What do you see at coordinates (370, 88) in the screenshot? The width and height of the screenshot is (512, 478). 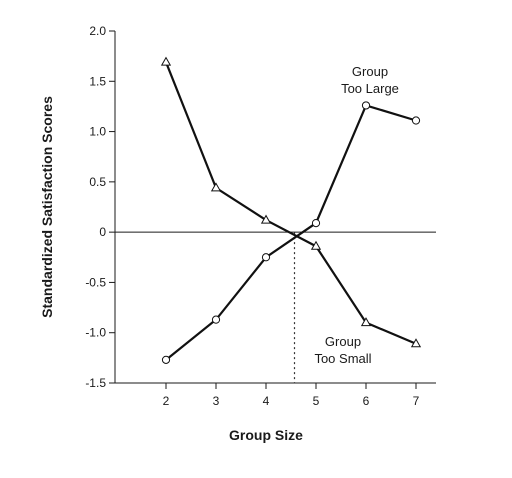 I see `series-annotation: Too Large` at bounding box center [370, 88].